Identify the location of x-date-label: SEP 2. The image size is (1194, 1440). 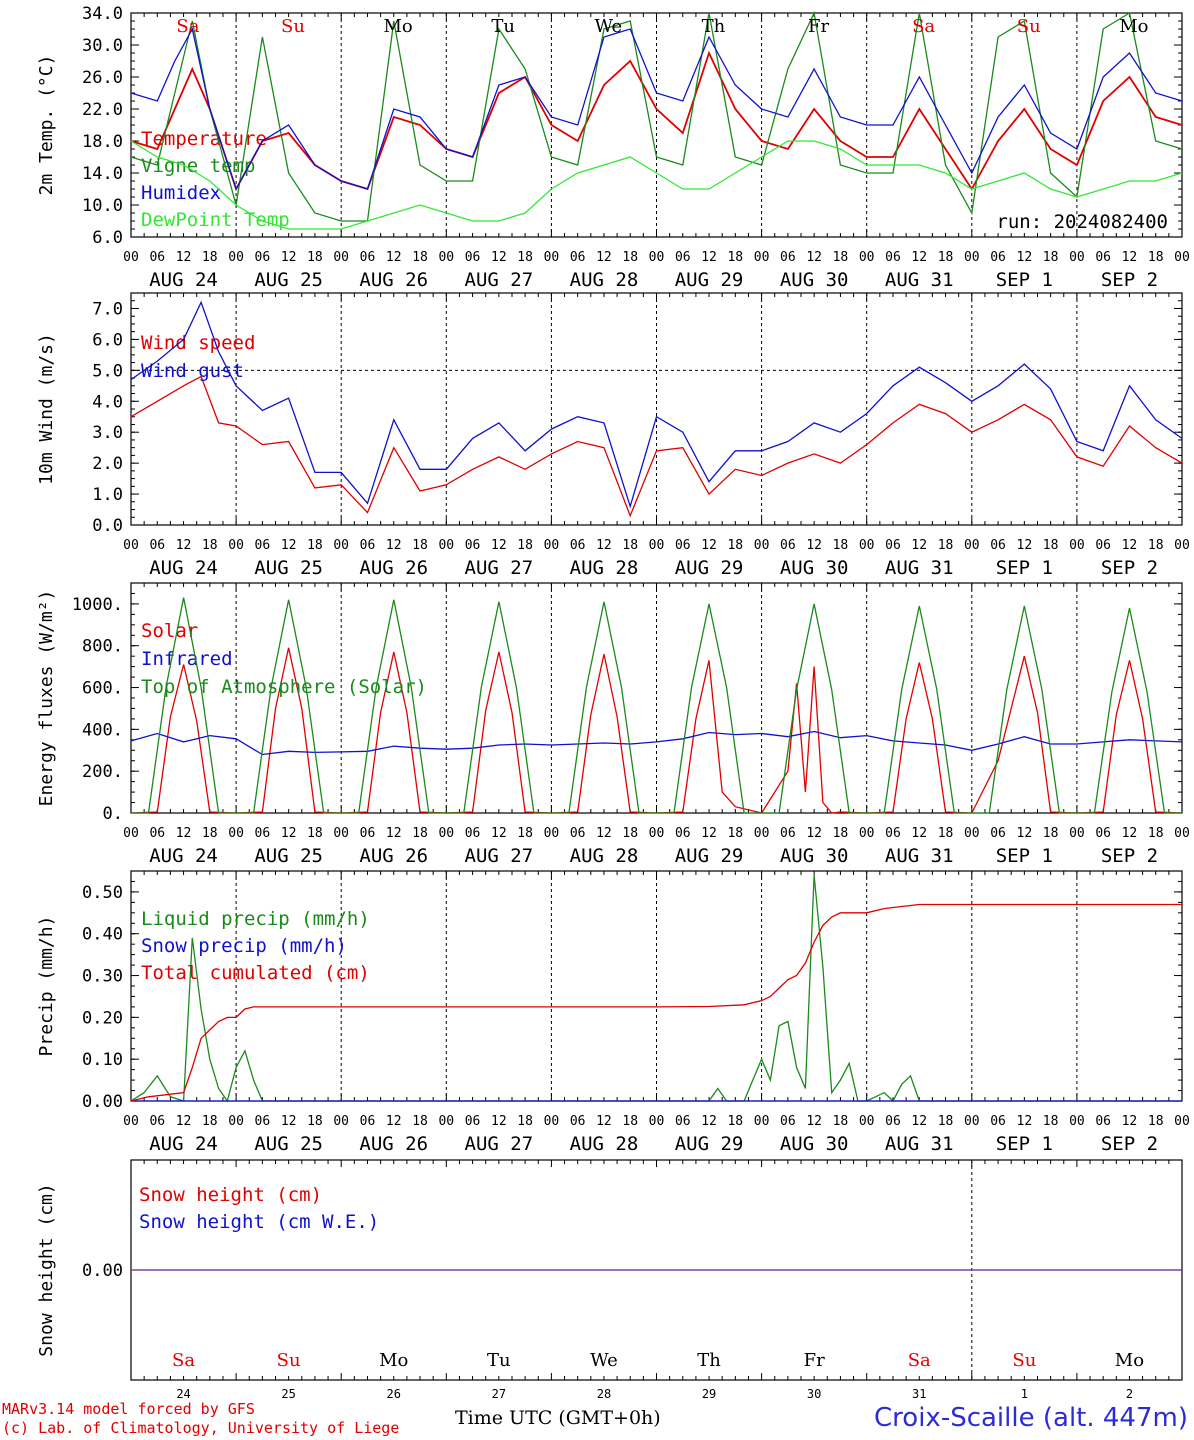
(1129, 856).